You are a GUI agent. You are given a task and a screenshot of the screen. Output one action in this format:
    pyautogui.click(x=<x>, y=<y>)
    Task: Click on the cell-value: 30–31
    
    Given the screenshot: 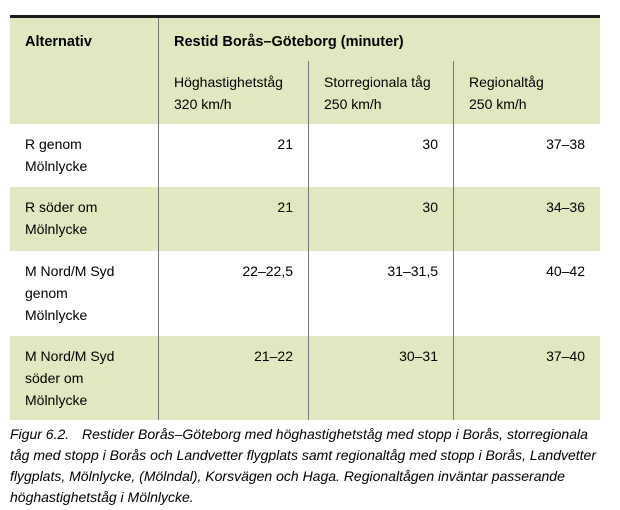 What is the action you would take?
    pyautogui.click(x=380, y=378)
    